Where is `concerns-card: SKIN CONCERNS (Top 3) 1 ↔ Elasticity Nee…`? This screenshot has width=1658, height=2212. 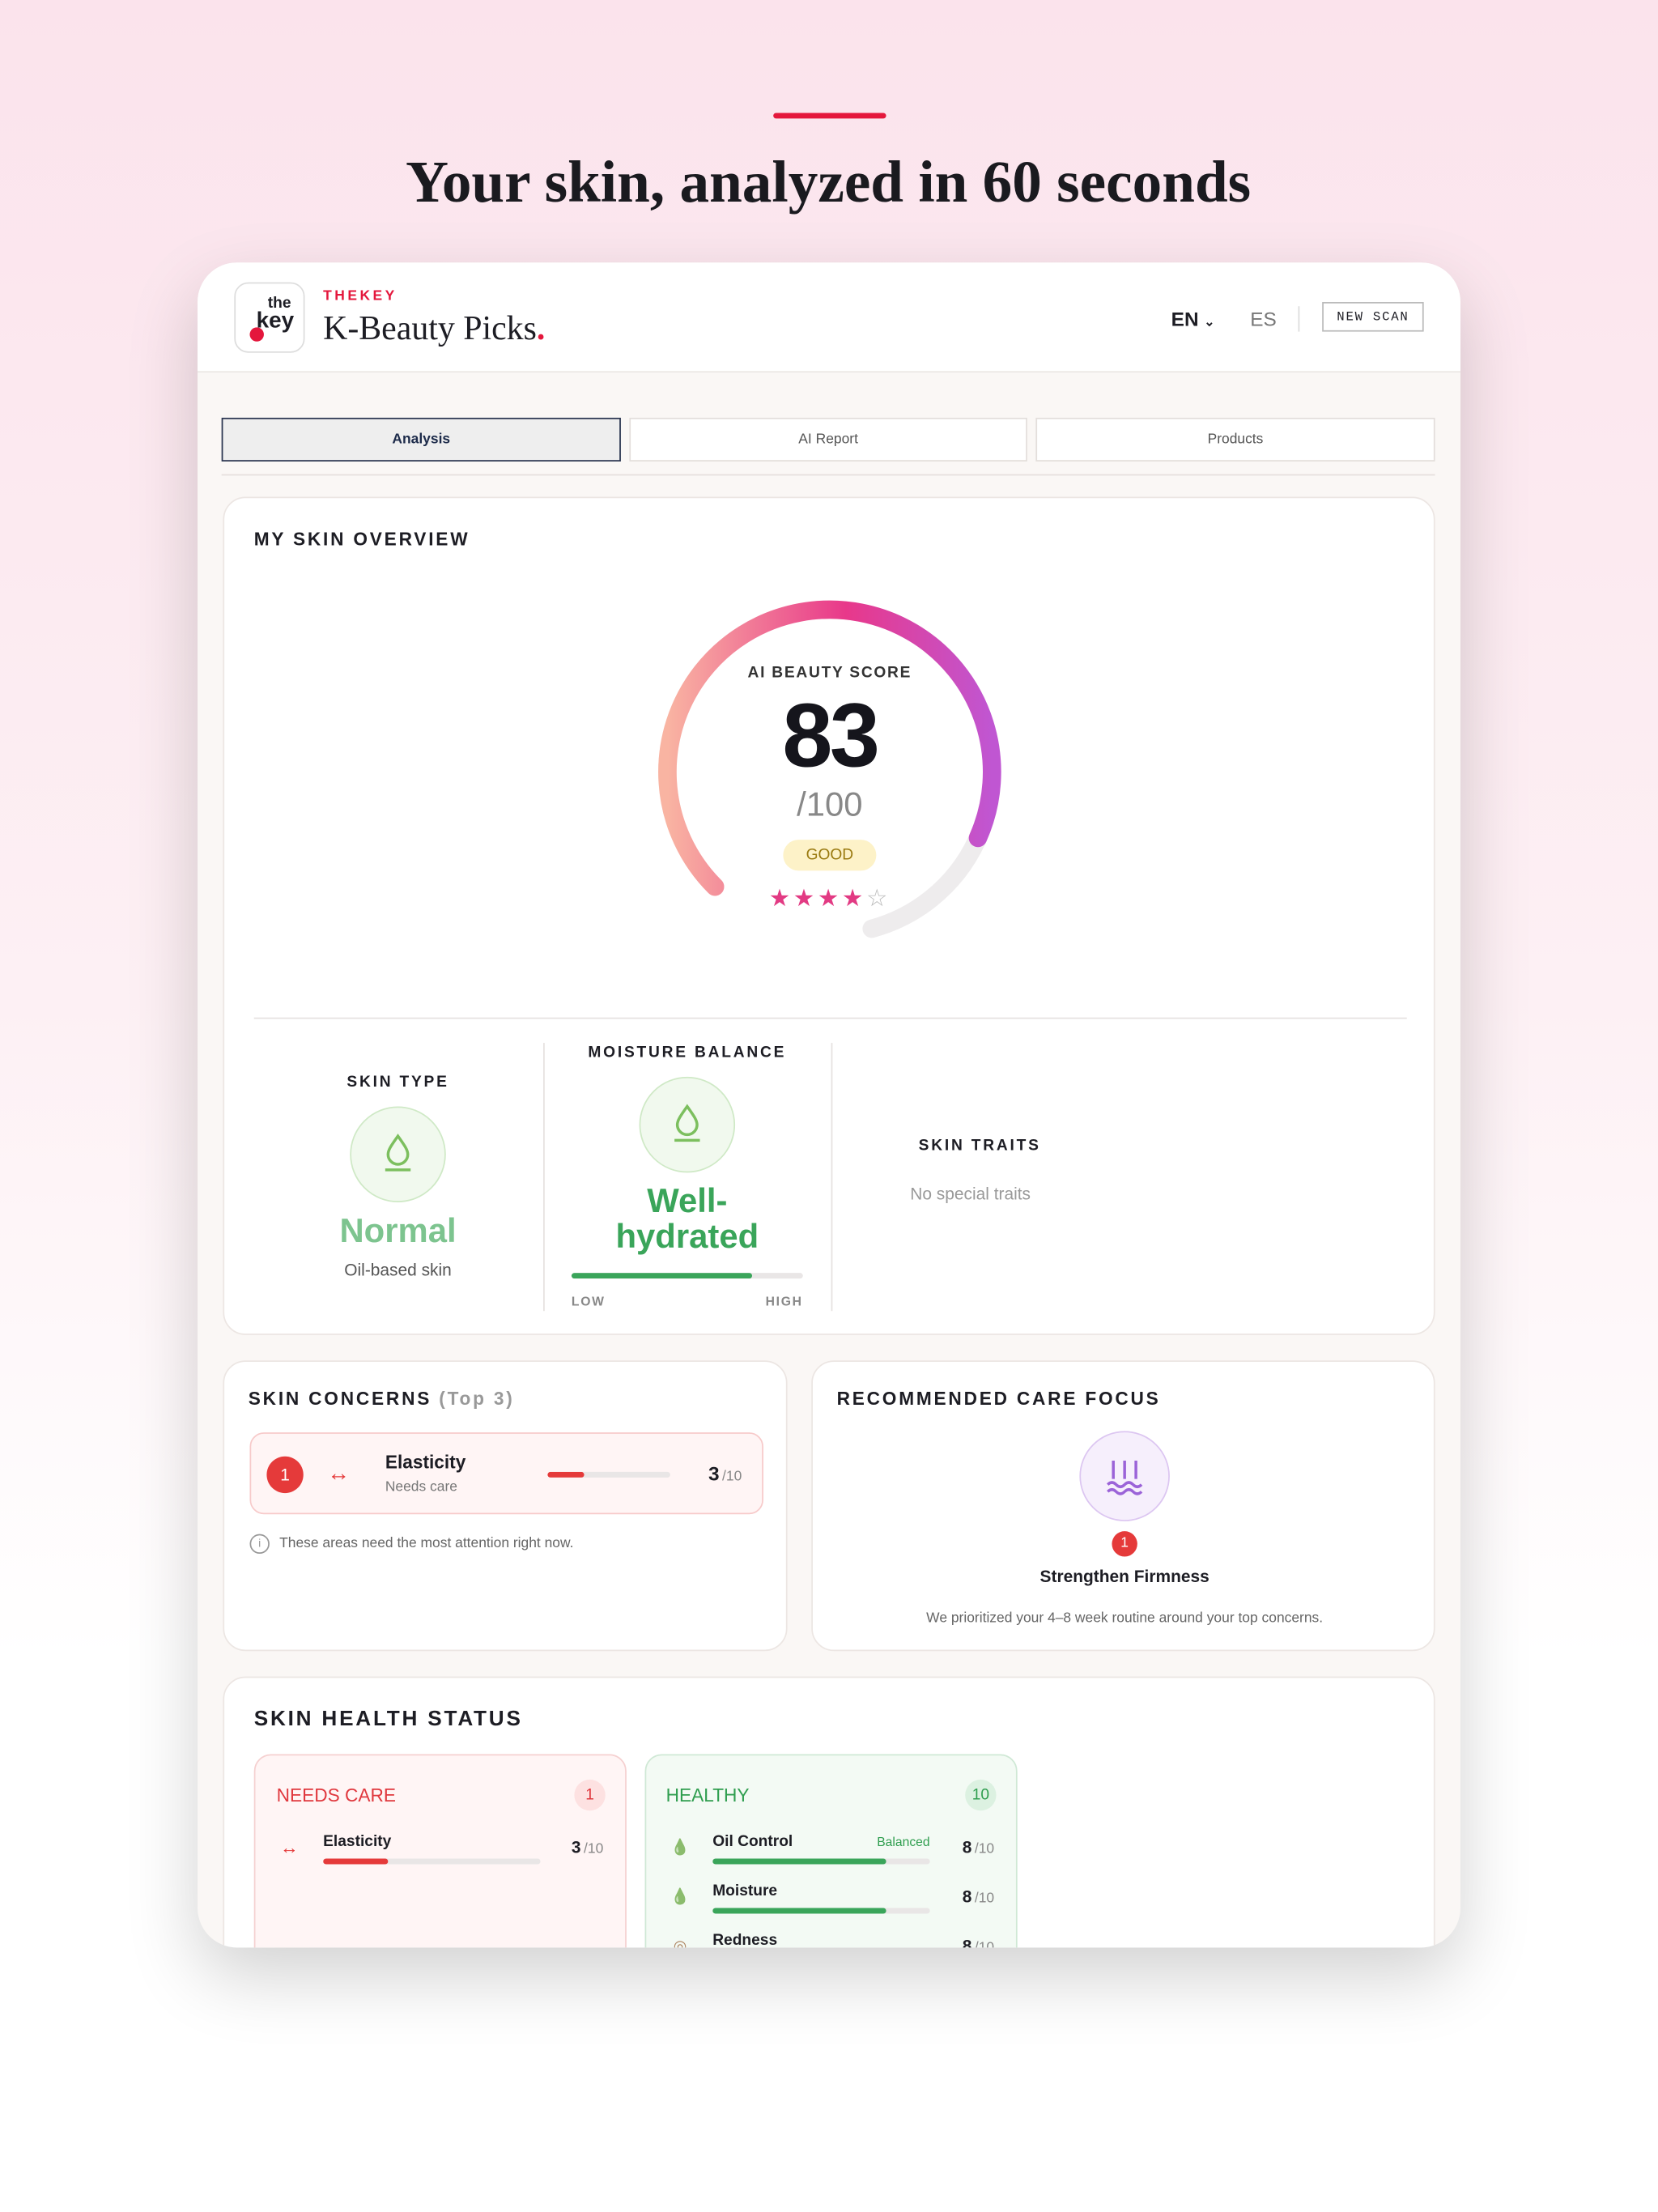
concerns-card: SKIN CONCERNS (Top 3) 1 ↔ Elasticity Nee… is located at coordinates (505, 1506).